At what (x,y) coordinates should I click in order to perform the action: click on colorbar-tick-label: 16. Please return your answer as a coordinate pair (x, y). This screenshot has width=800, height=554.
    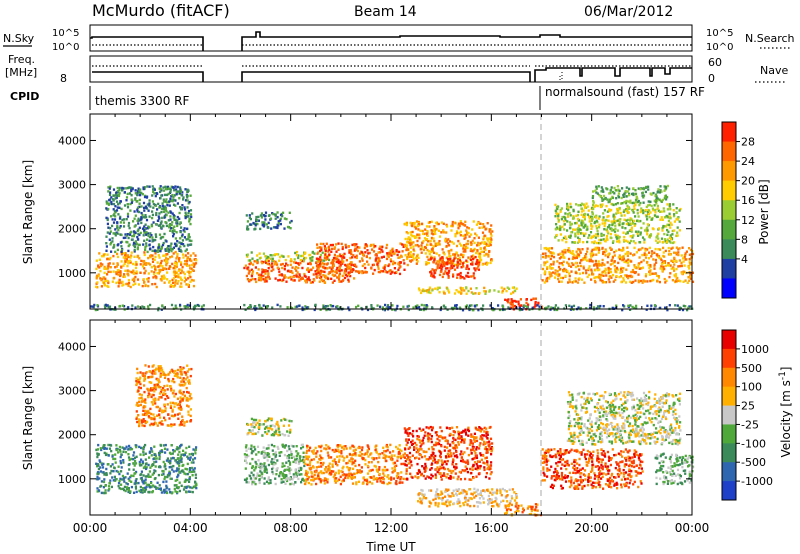
    Looking at the image, I should click on (748, 200).